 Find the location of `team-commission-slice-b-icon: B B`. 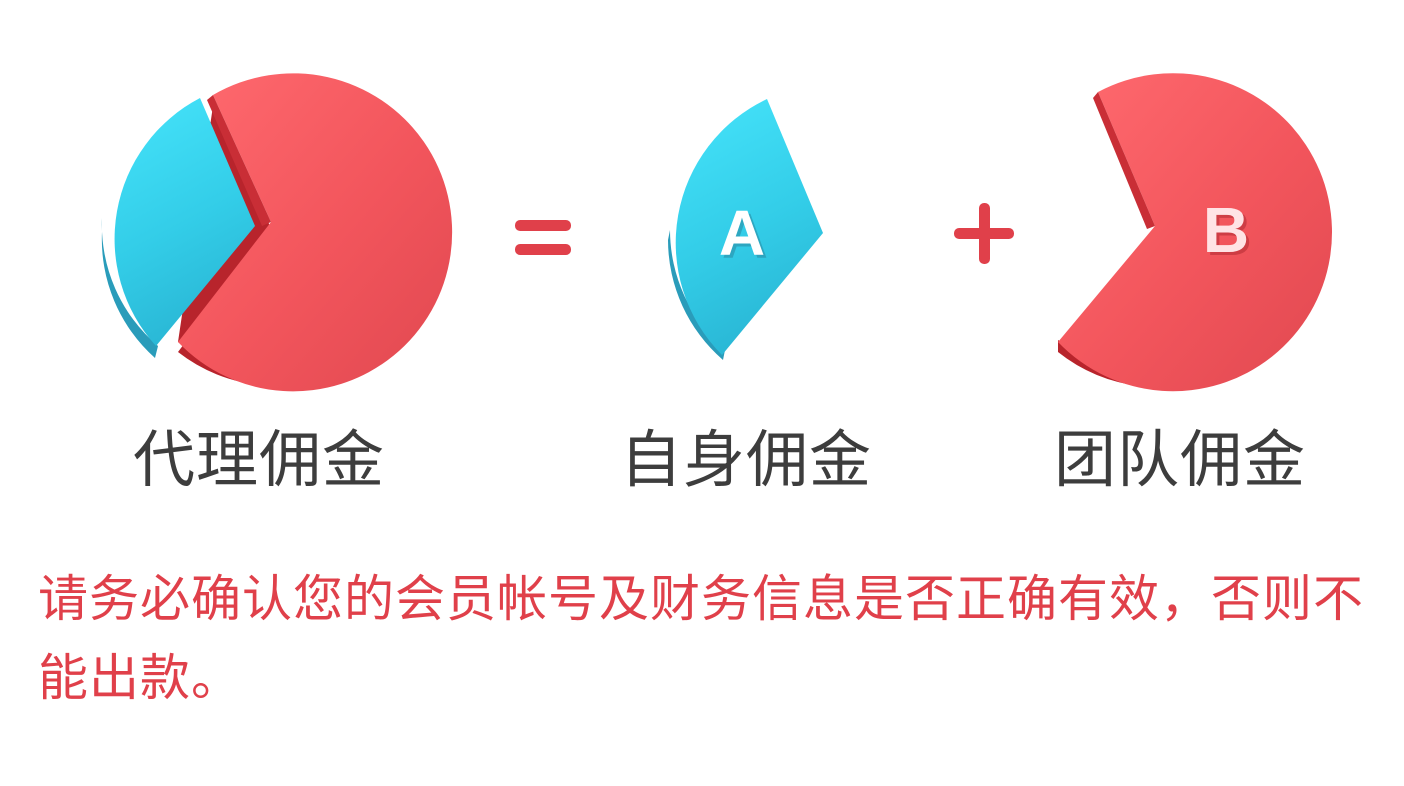

team-commission-slice-b-icon: B B is located at coordinates (1195, 232).